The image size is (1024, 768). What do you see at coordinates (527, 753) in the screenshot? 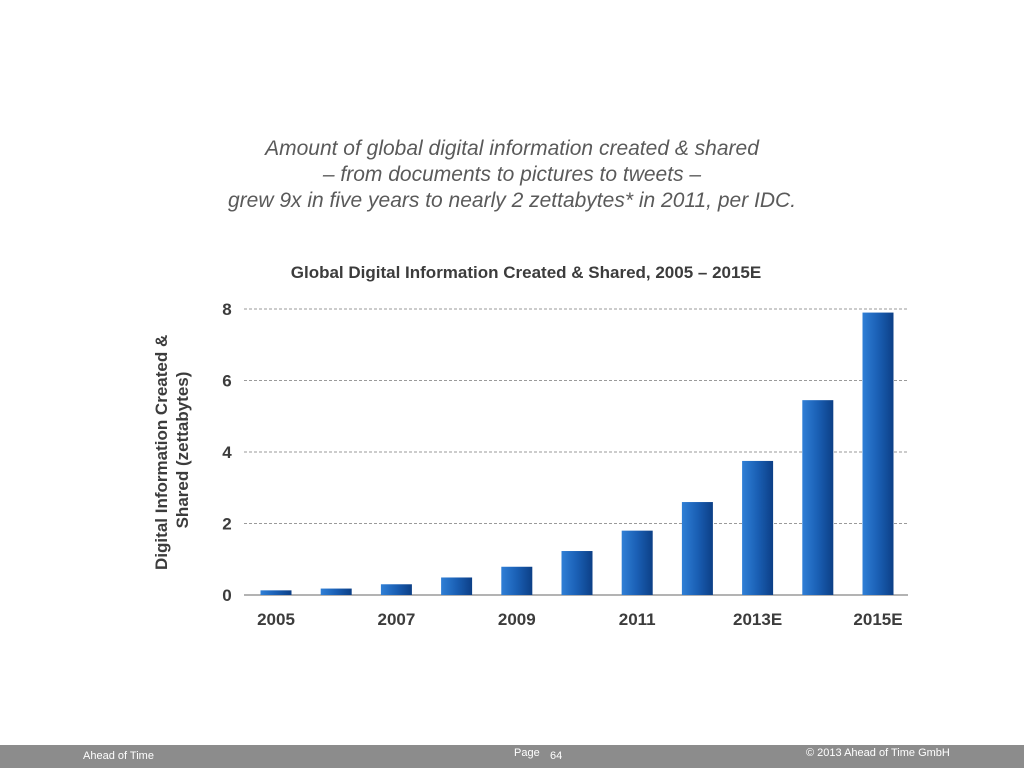
I see `footer-page-label: Page` at bounding box center [527, 753].